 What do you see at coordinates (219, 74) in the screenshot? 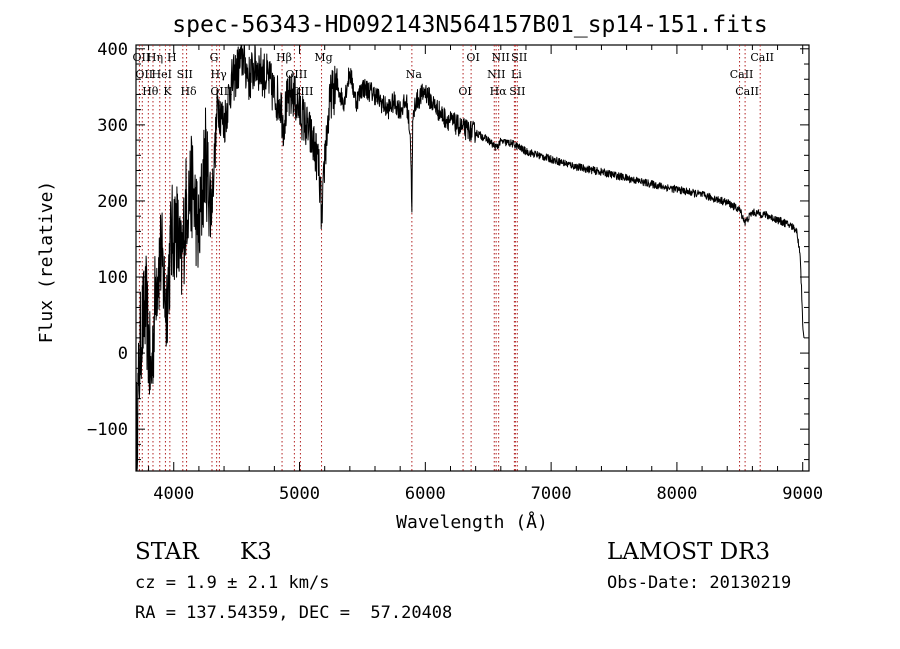
I see `line-marker-label: Hγ` at bounding box center [219, 74].